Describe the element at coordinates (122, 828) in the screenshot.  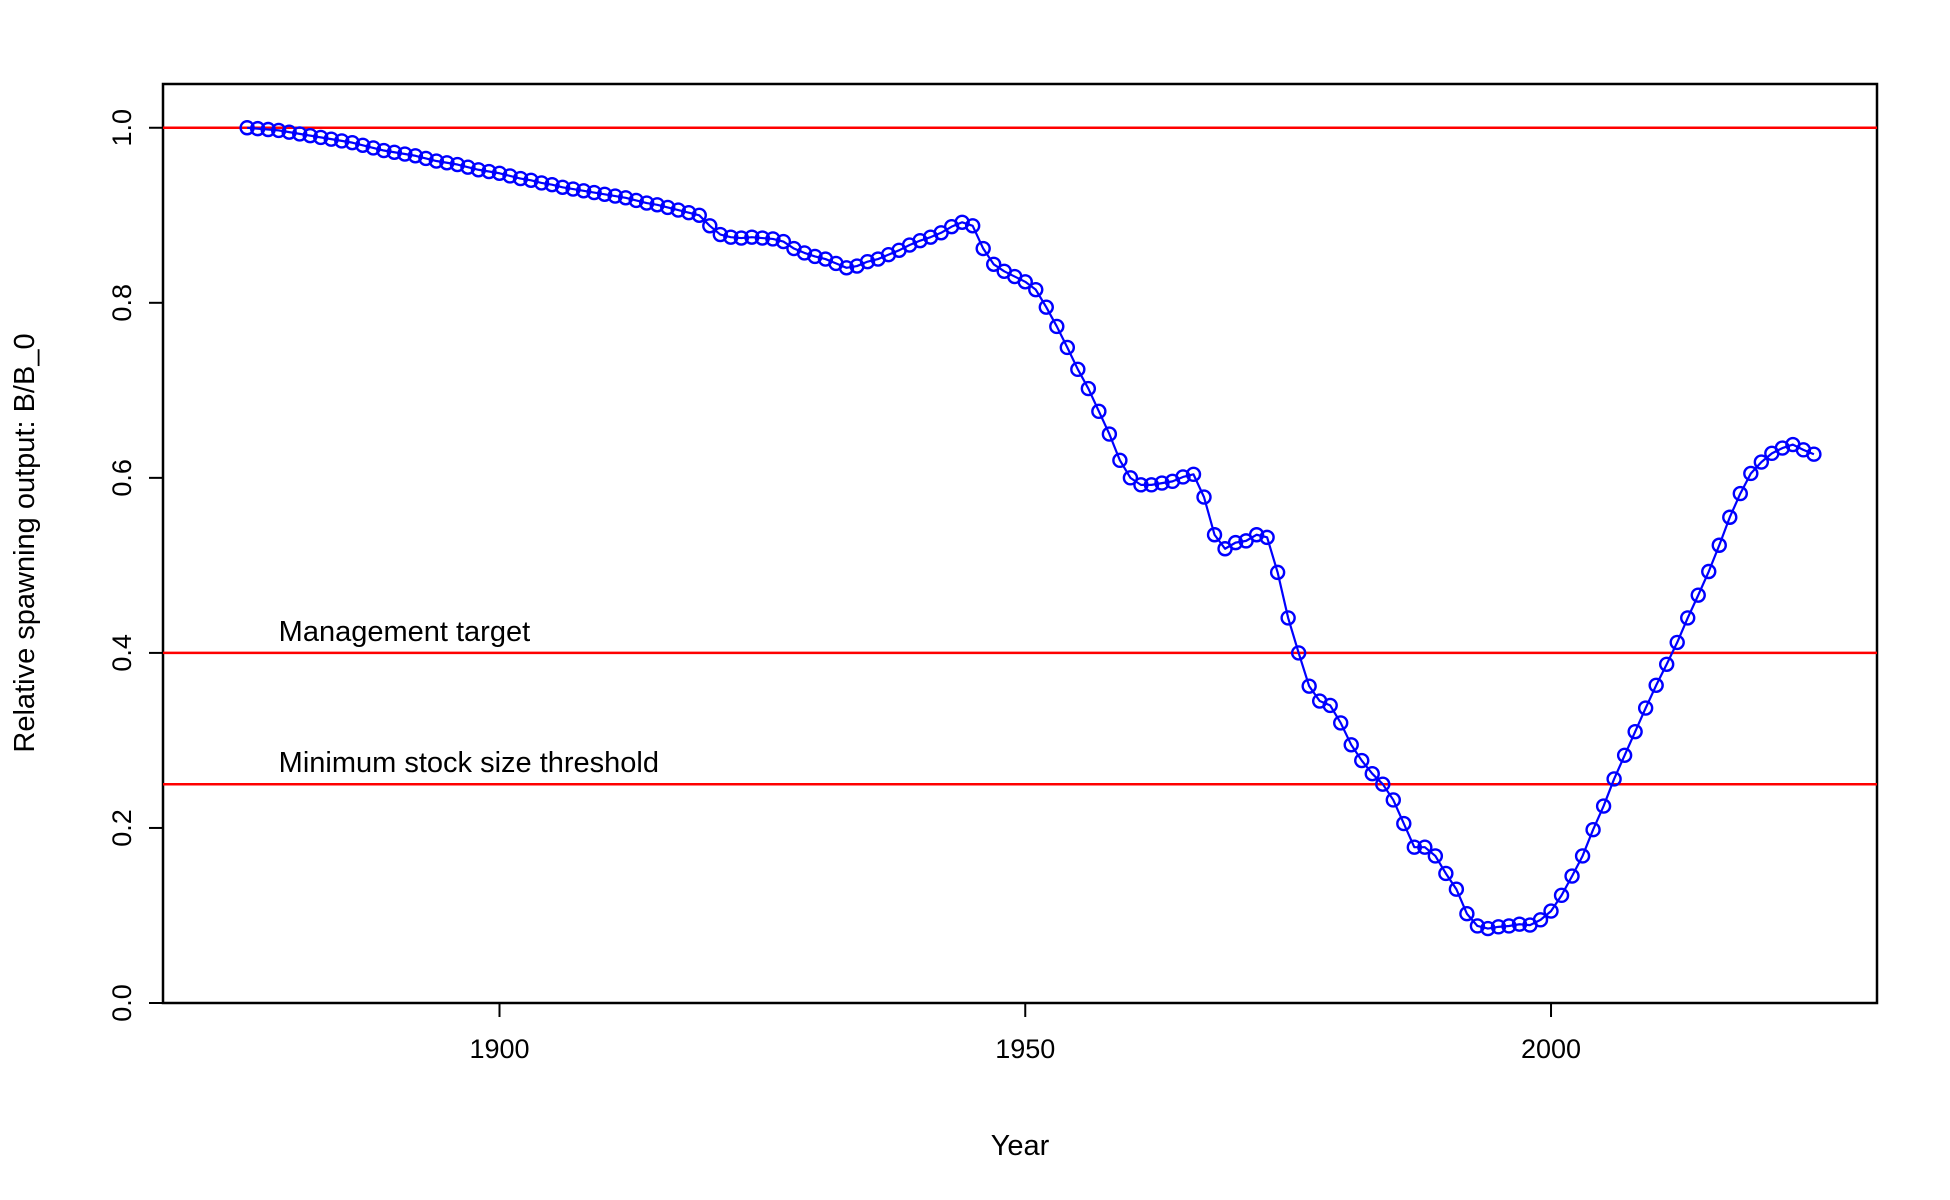
I see `y-tick-label: 0.2` at that location.